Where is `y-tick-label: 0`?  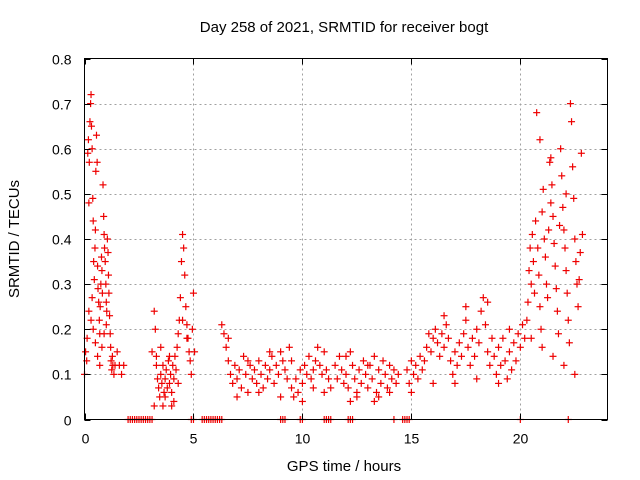
y-tick-label: 0 is located at coordinates (68, 421).